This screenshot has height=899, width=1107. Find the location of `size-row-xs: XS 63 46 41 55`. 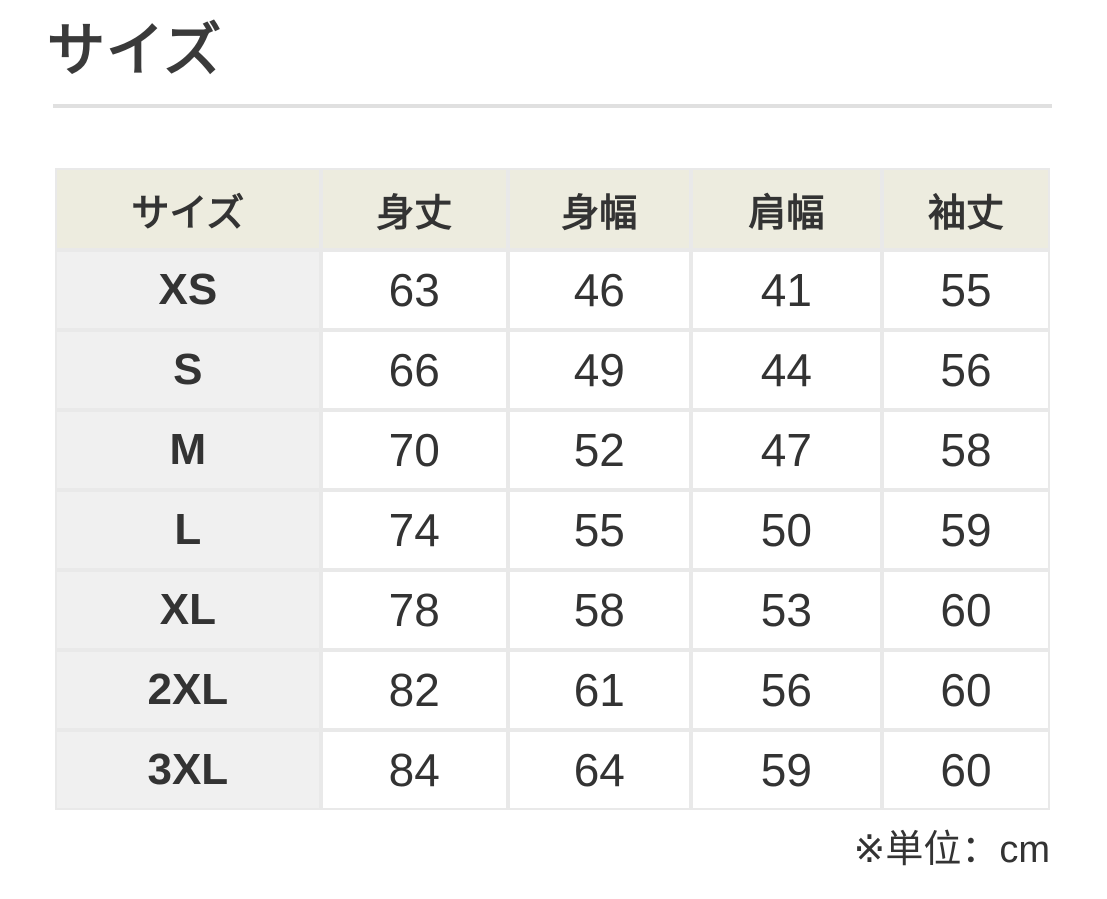

size-row-xs: XS 63 46 41 55 is located at coordinates (552, 290).